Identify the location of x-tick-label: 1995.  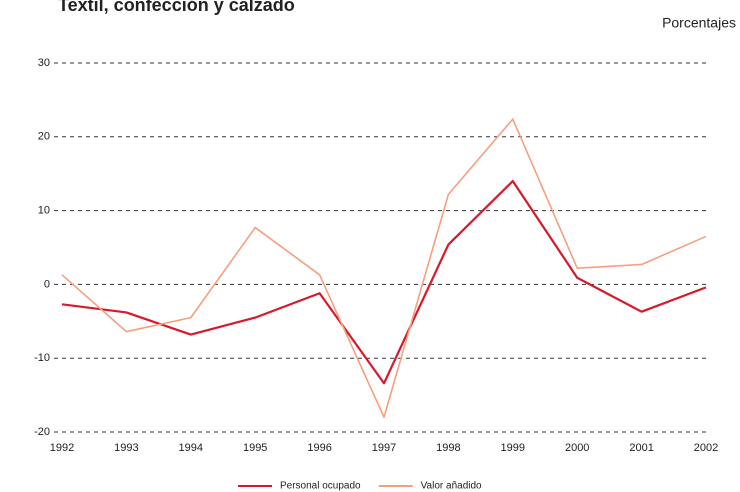
(255, 448).